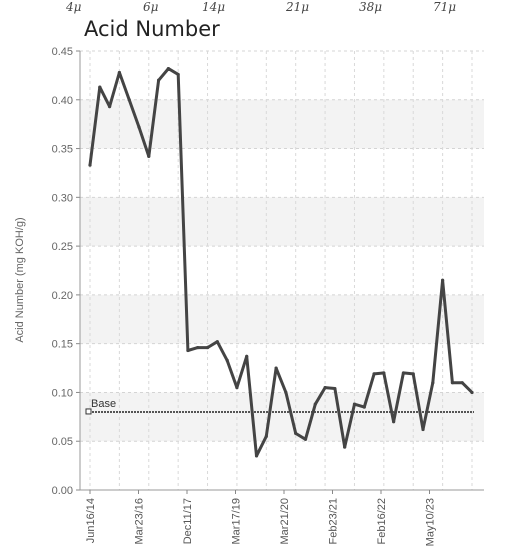  I want to click on y-tick-label: 0.40, so click(62, 101).